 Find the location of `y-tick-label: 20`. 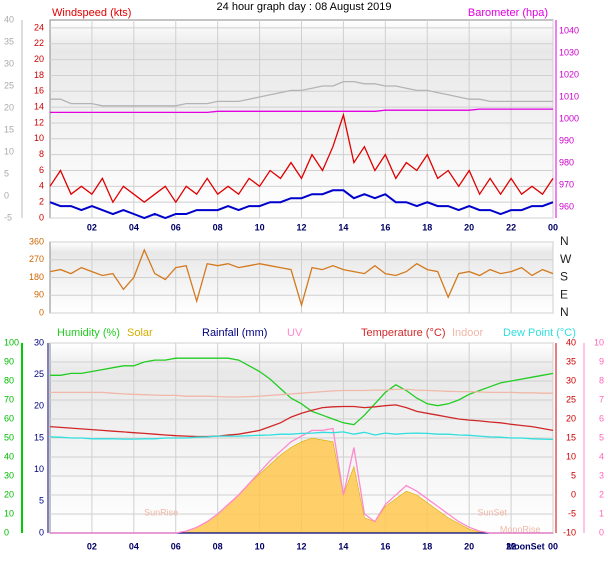

y-tick-label: 20 is located at coordinates (39, 59).